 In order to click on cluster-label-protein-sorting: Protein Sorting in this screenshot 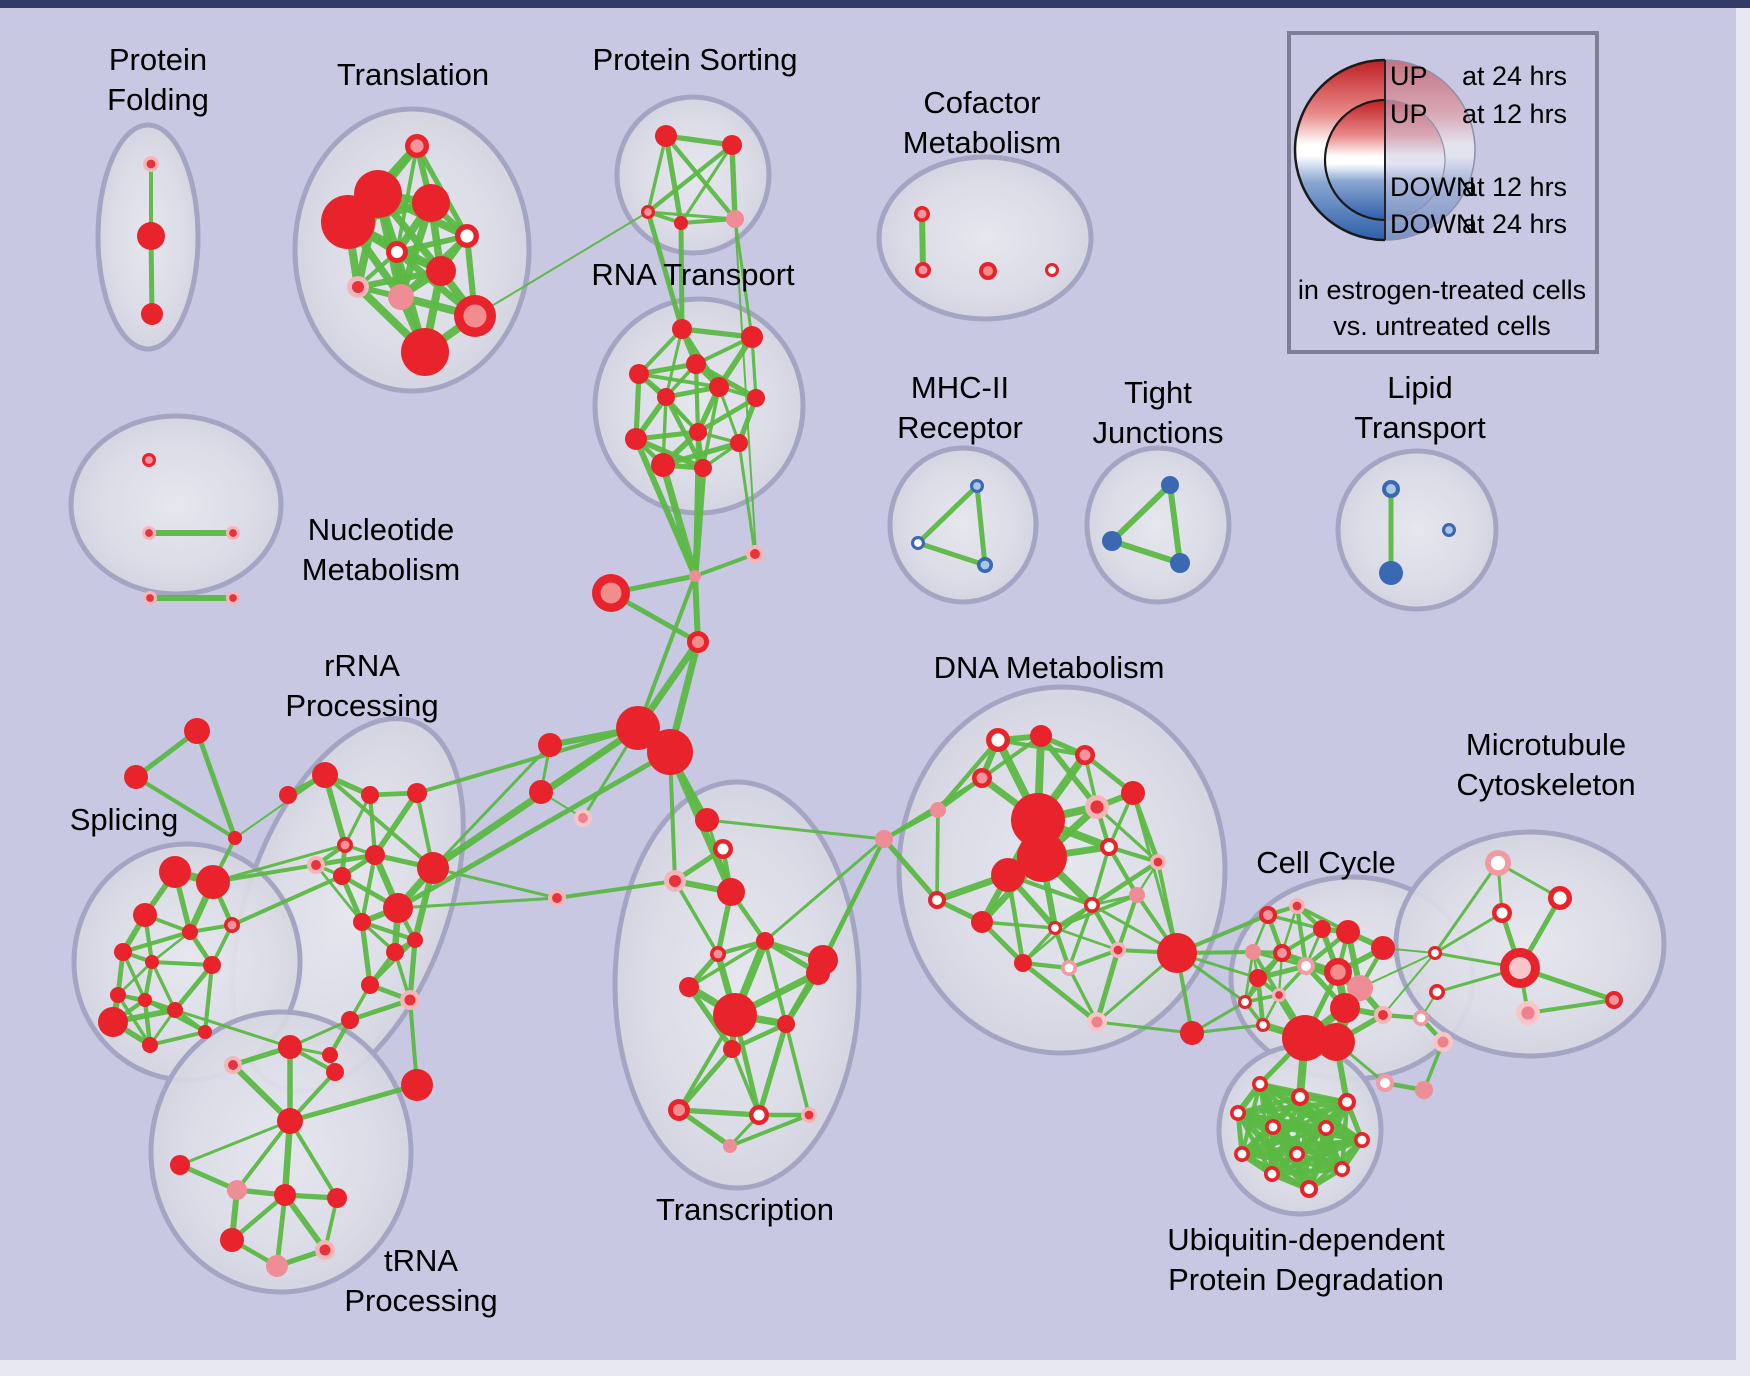, I will do `click(694, 59)`.